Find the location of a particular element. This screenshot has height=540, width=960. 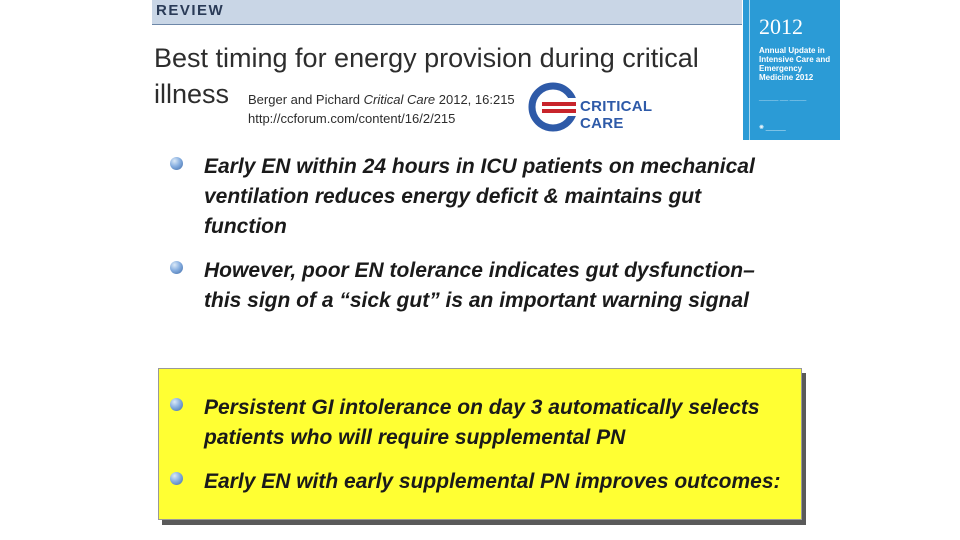

citation-year-volume: 2012, 16:215 is located at coordinates (475, 99).